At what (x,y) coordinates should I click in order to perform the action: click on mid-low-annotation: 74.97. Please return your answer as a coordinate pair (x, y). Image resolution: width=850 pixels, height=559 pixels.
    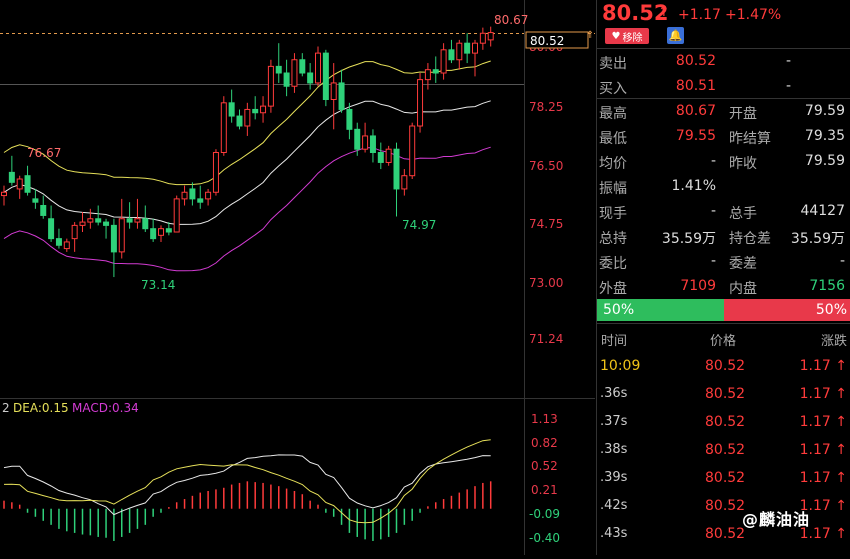
    Looking at the image, I should click on (419, 225).